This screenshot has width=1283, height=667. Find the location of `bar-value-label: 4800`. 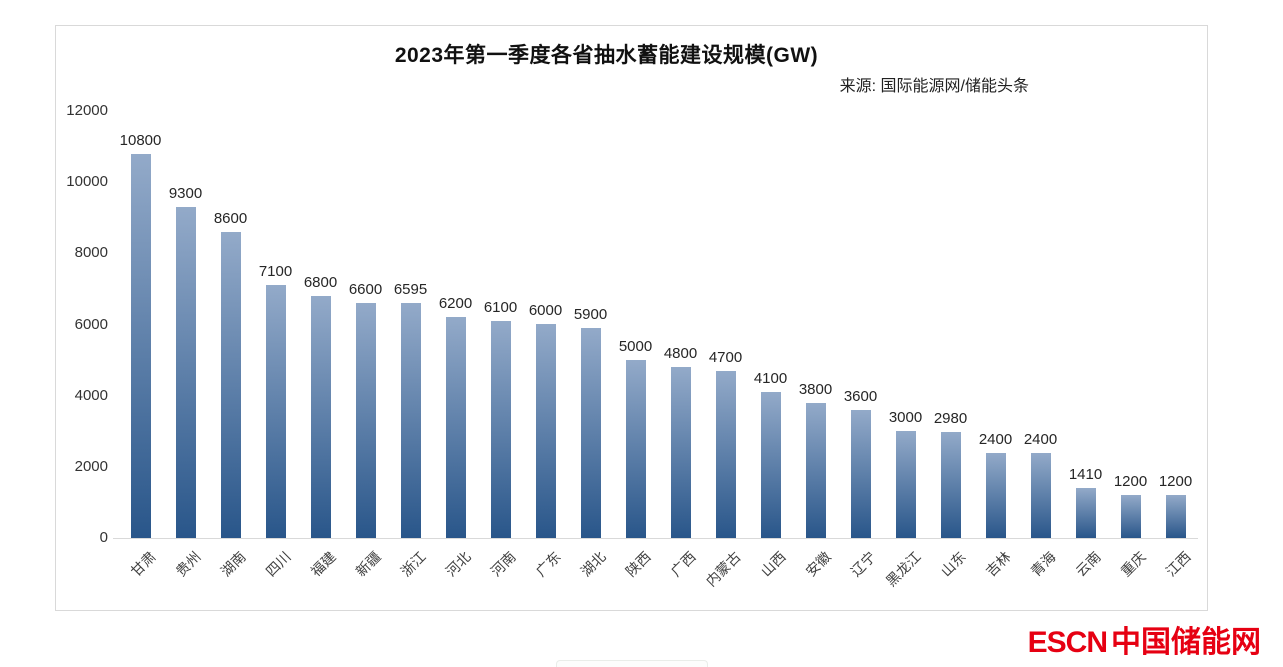

bar-value-label: 4800 is located at coordinates (680, 353).